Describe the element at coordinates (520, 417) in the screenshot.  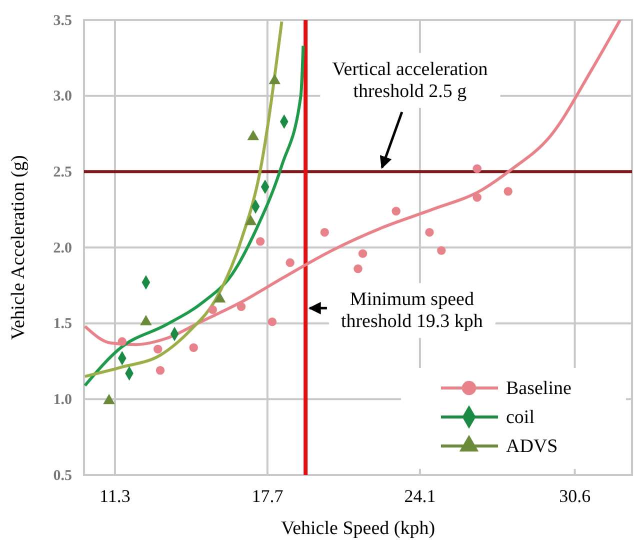
I see `legend-label: coil` at that location.